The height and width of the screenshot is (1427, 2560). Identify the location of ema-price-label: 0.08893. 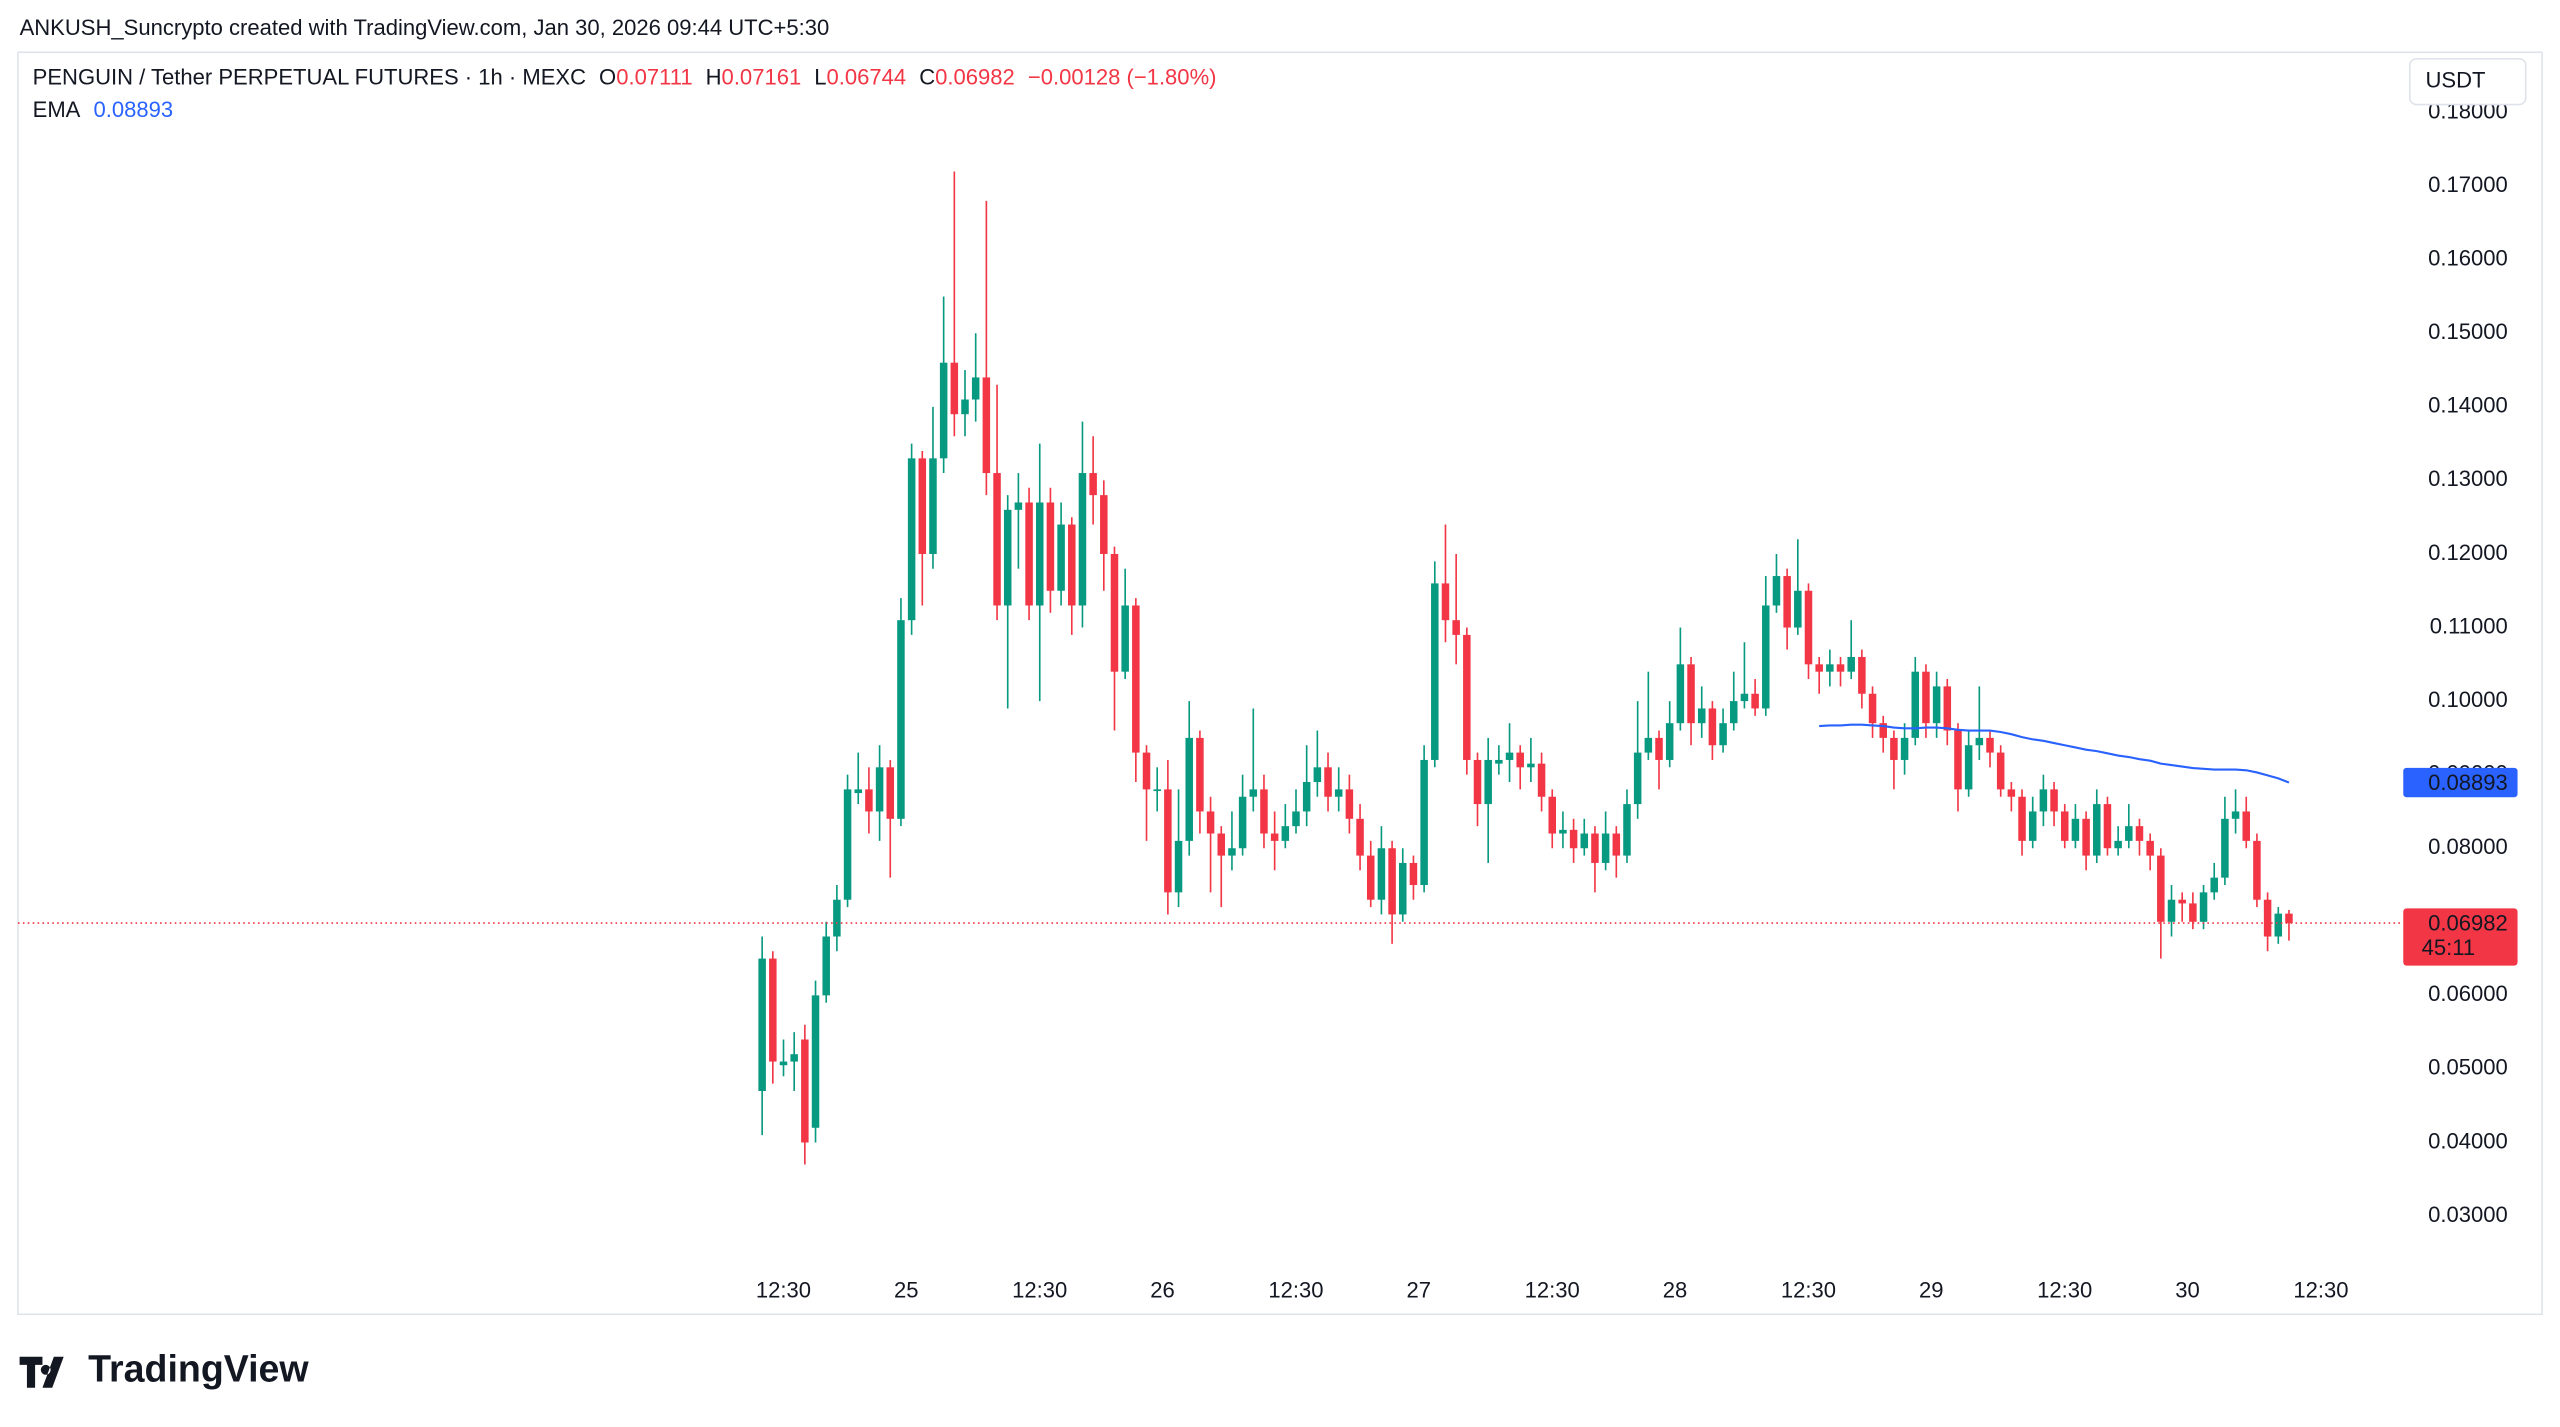
(2468, 782).